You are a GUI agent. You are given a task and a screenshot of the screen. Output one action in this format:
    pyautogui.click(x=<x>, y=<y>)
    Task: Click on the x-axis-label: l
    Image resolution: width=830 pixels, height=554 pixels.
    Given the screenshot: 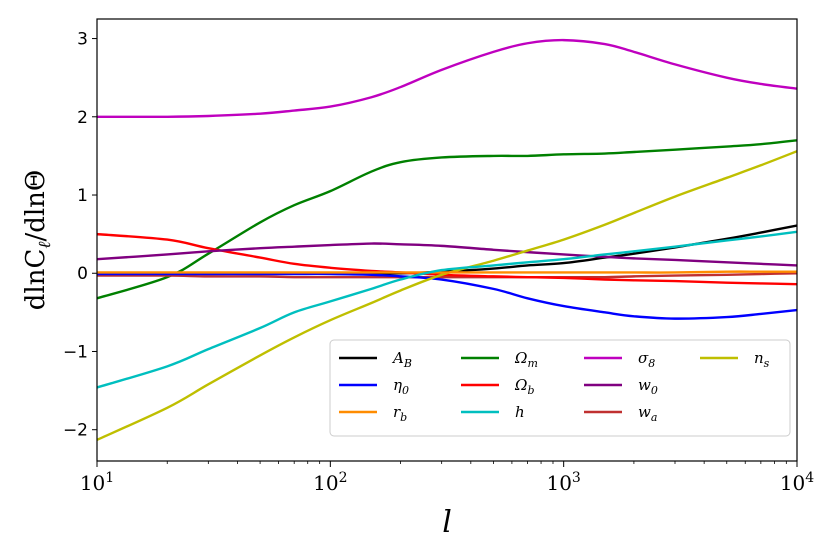 What is the action you would take?
    pyautogui.click(x=447, y=522)
    